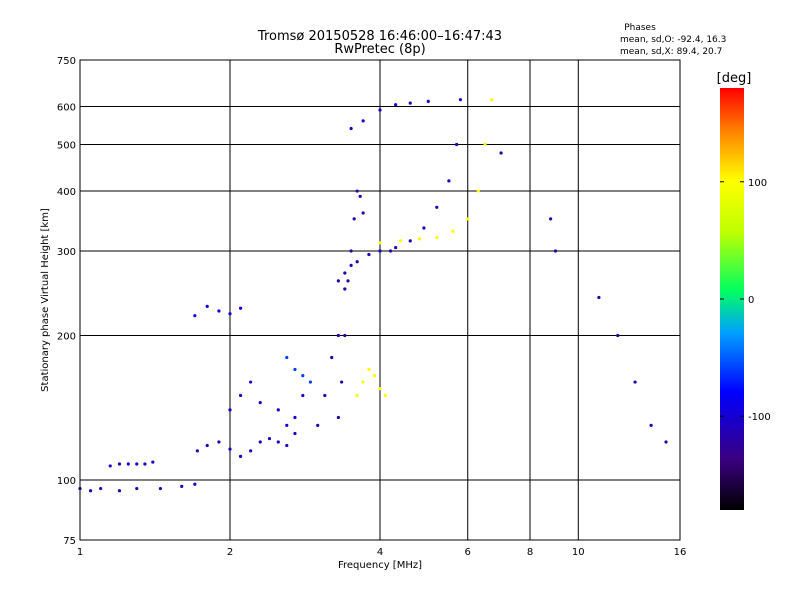 Image resolution: width=800 pixels, height=600 pixels. I want to click on chart-title: Tromsø 20150528 16:46:00–16:47:43, so click(379, 36).